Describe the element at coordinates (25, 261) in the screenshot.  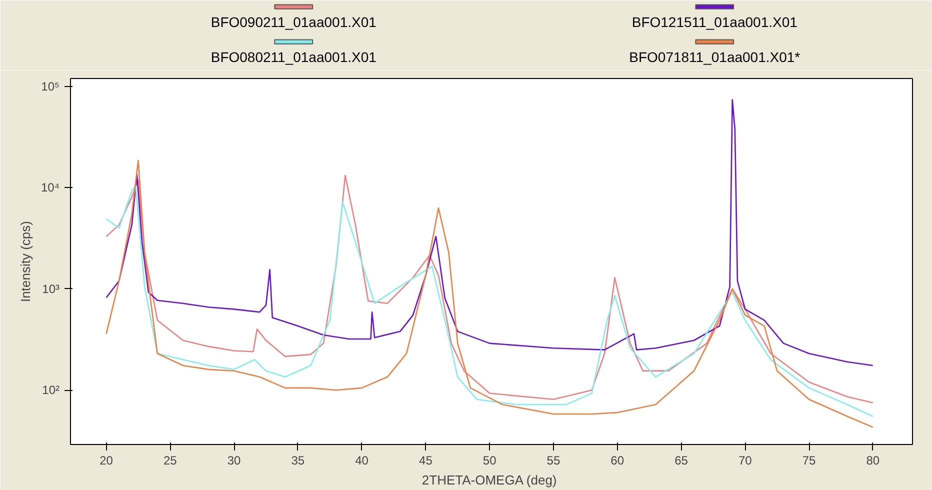
I see `y-axis-title: Intensity (cps)` at that location.